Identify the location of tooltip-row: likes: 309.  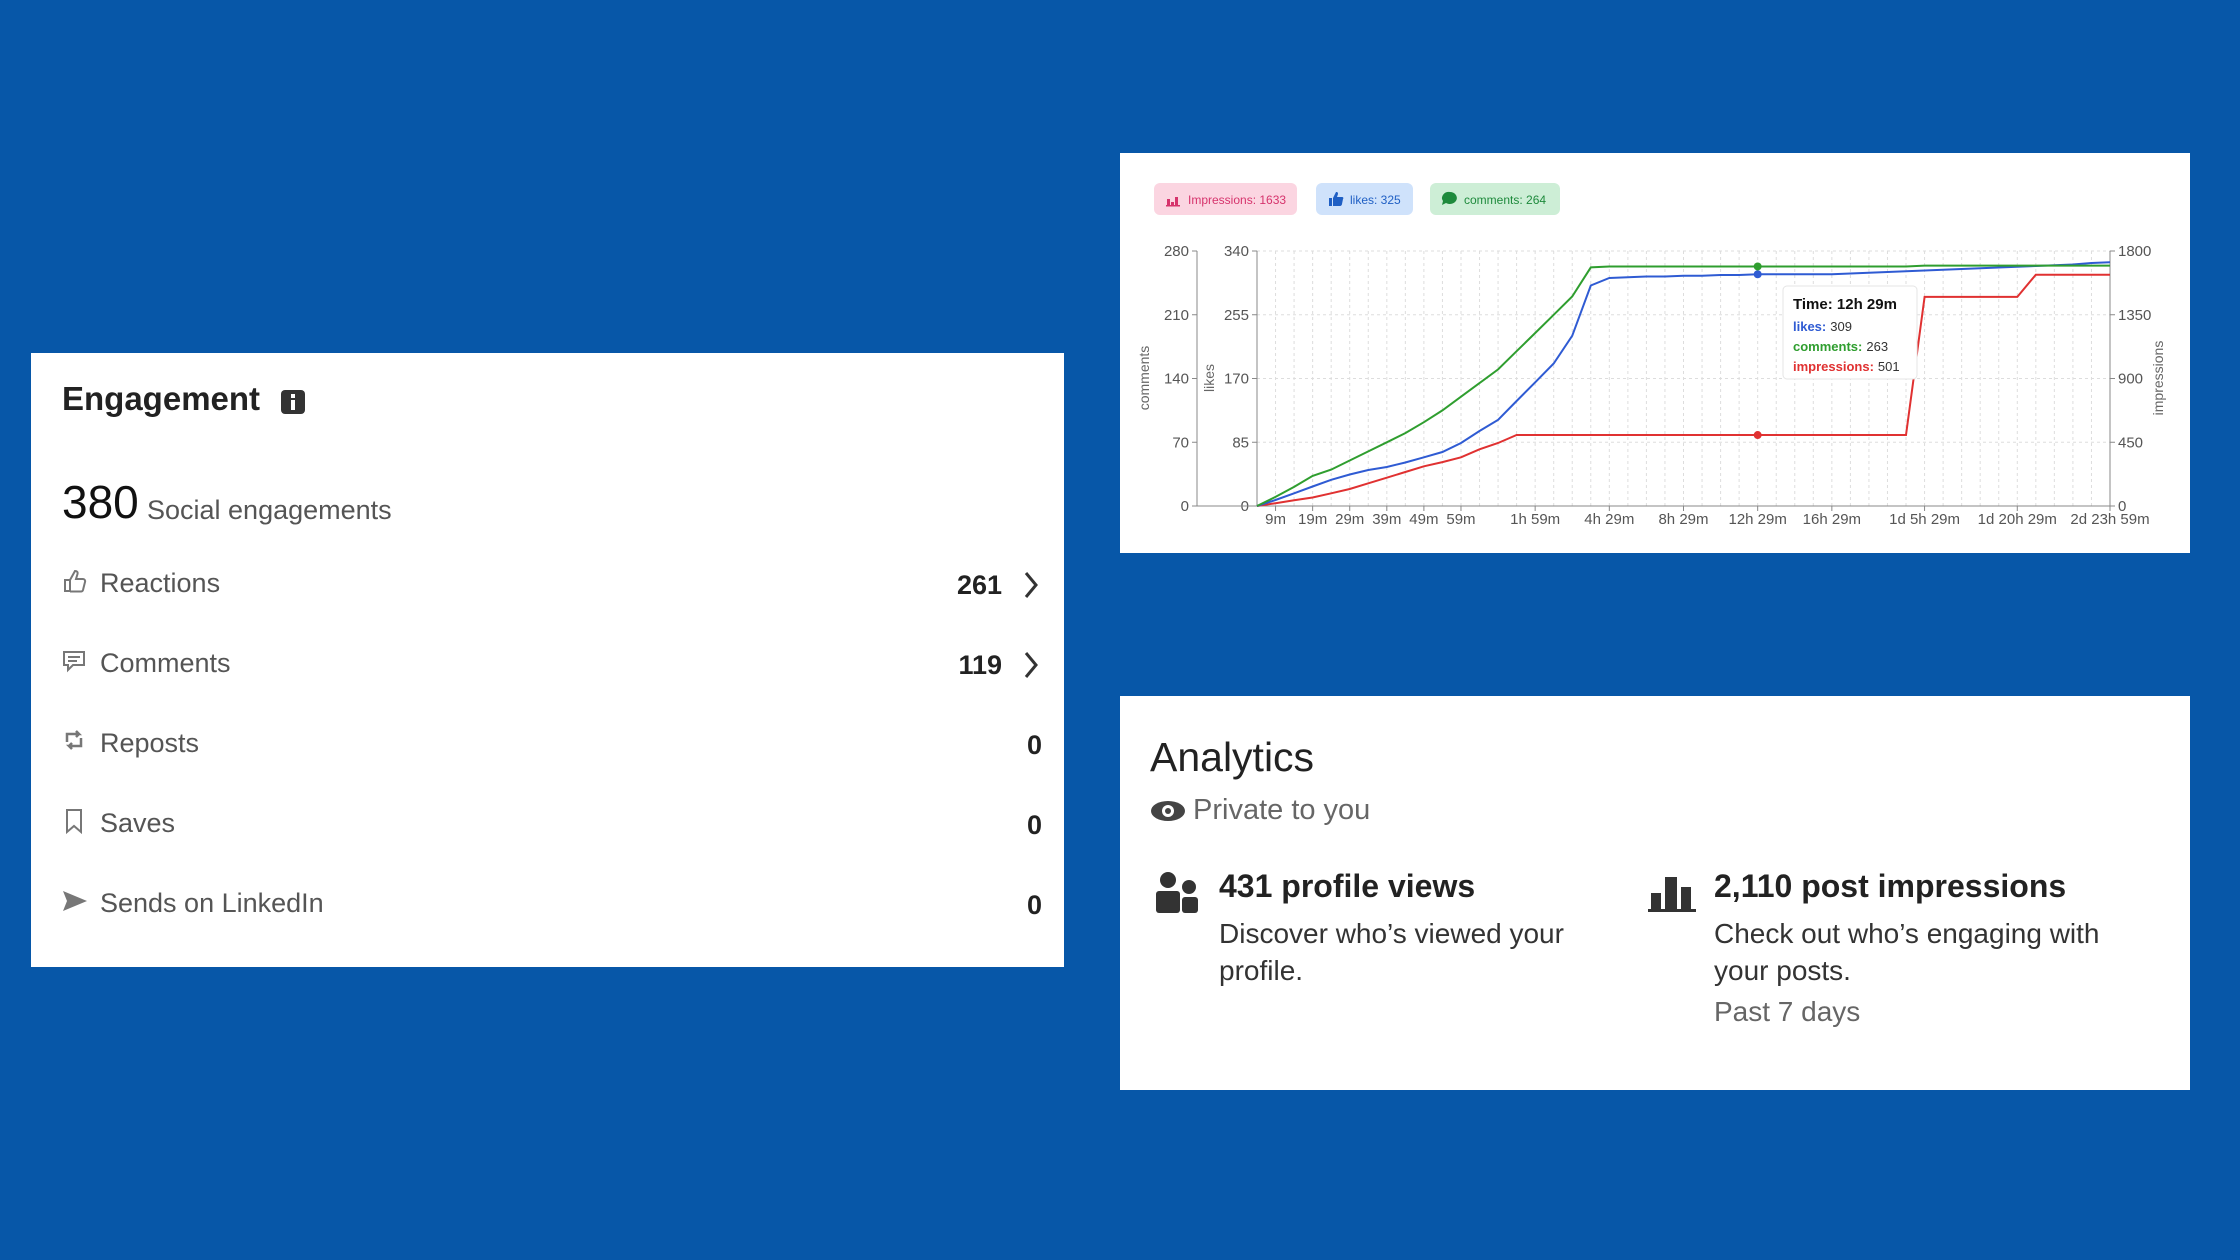
(1822, 326).